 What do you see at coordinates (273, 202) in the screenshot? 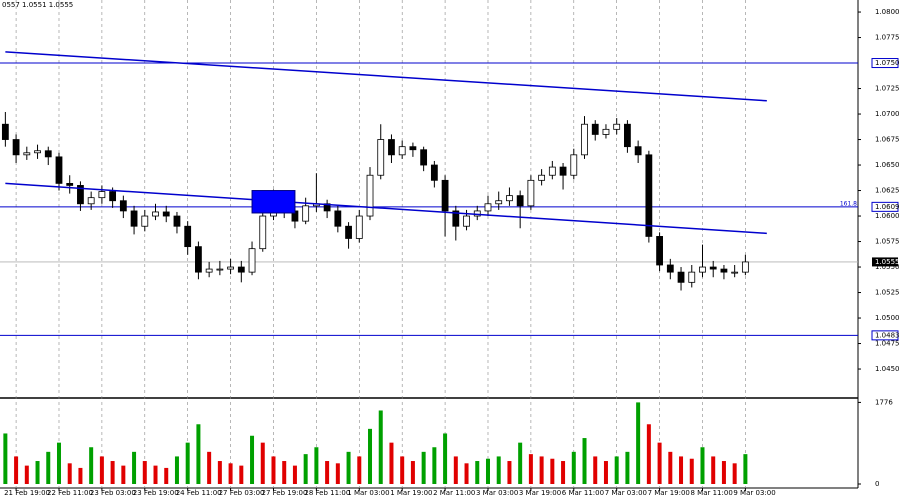
I see `zone-box` at bounding box center [273, 202].